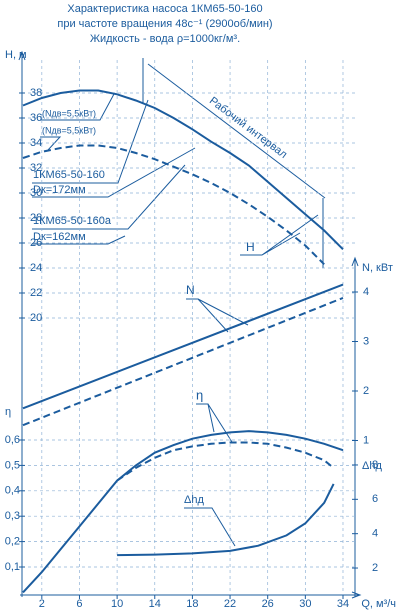 The image size is (400, 611). What do you see at coordinates (164, 9) in the screenshot?
I see `chart-title: Характеристика насоса 1КМ65-50-160` at bounding box center [164, 9].